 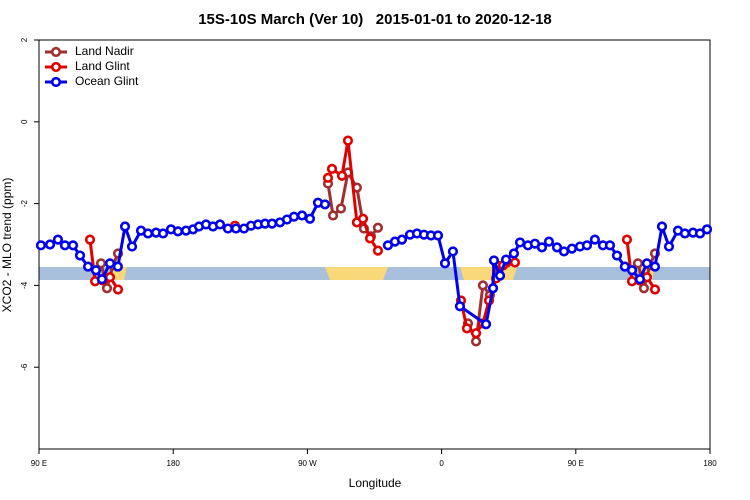 What do you see at coordinates (307, 463) in the screenshot?
I see `x-tick-label: 90 W` at bounding box center [307, 463].